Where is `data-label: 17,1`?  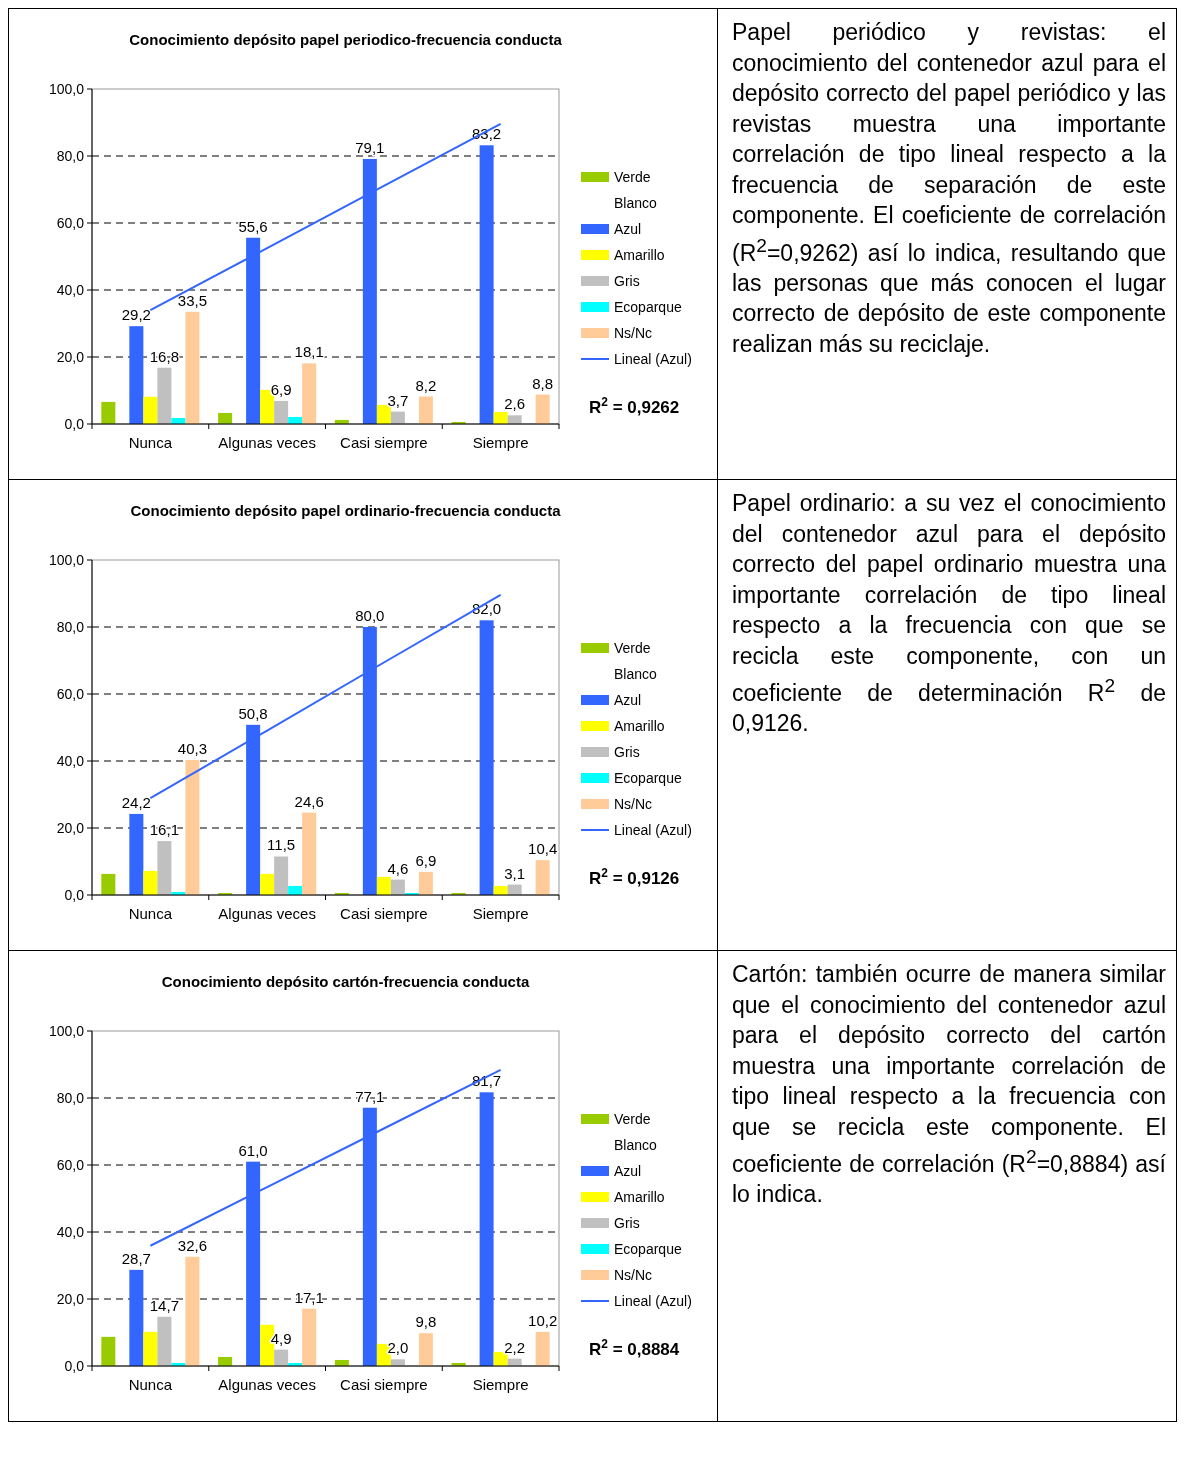
data-label: 17,1 is located at coordinates (309, 1297).